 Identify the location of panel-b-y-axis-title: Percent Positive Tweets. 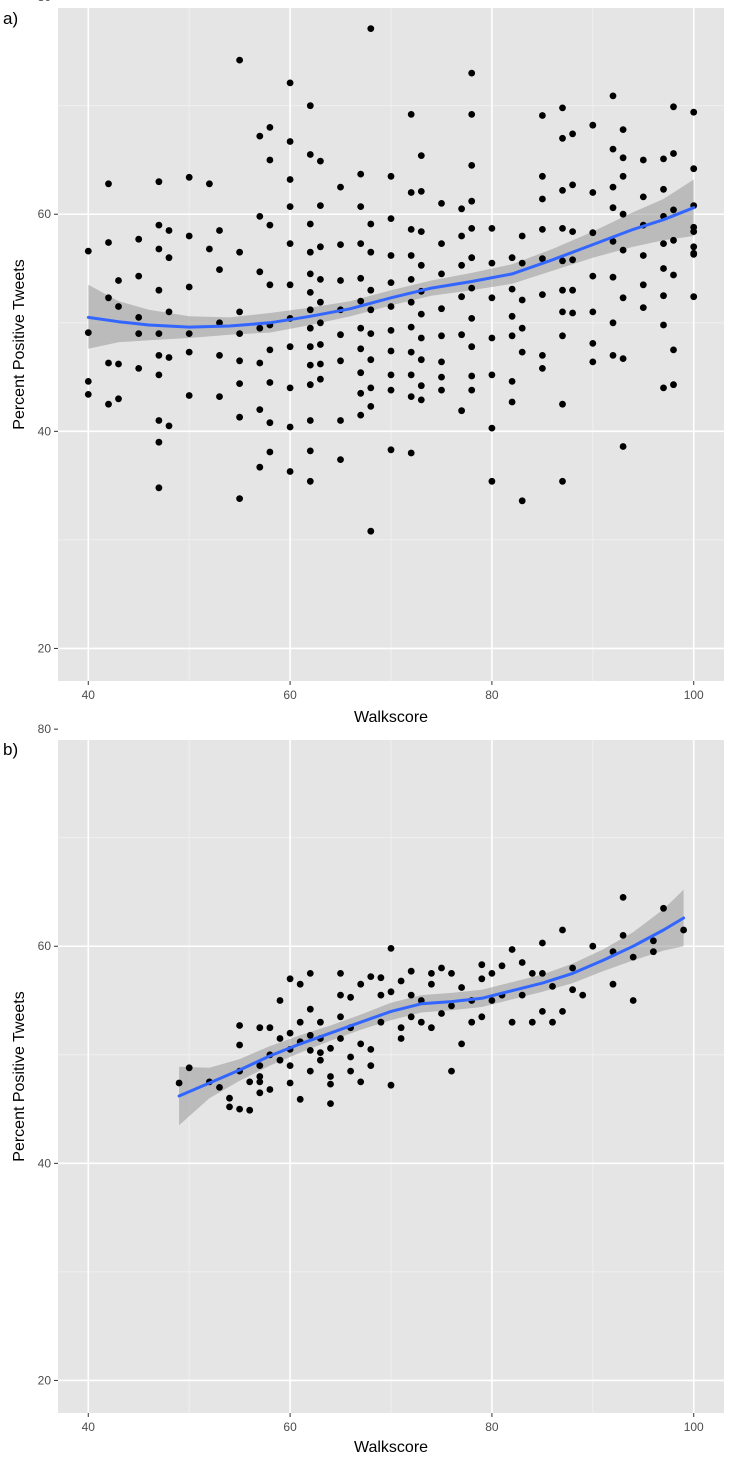
(19, 1076).